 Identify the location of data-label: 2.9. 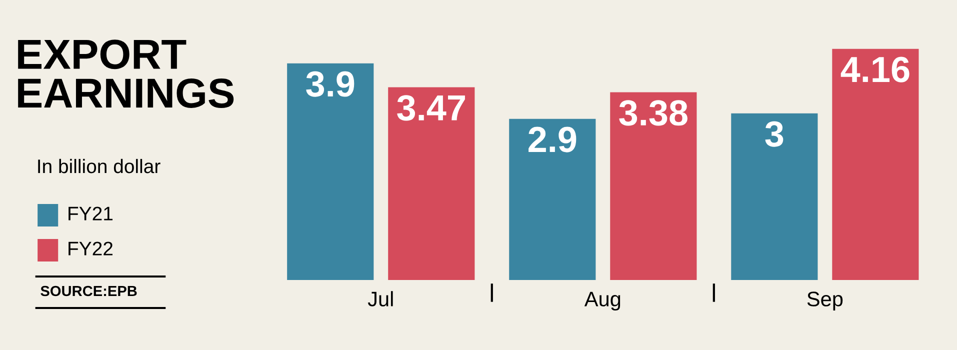
(552, 139).